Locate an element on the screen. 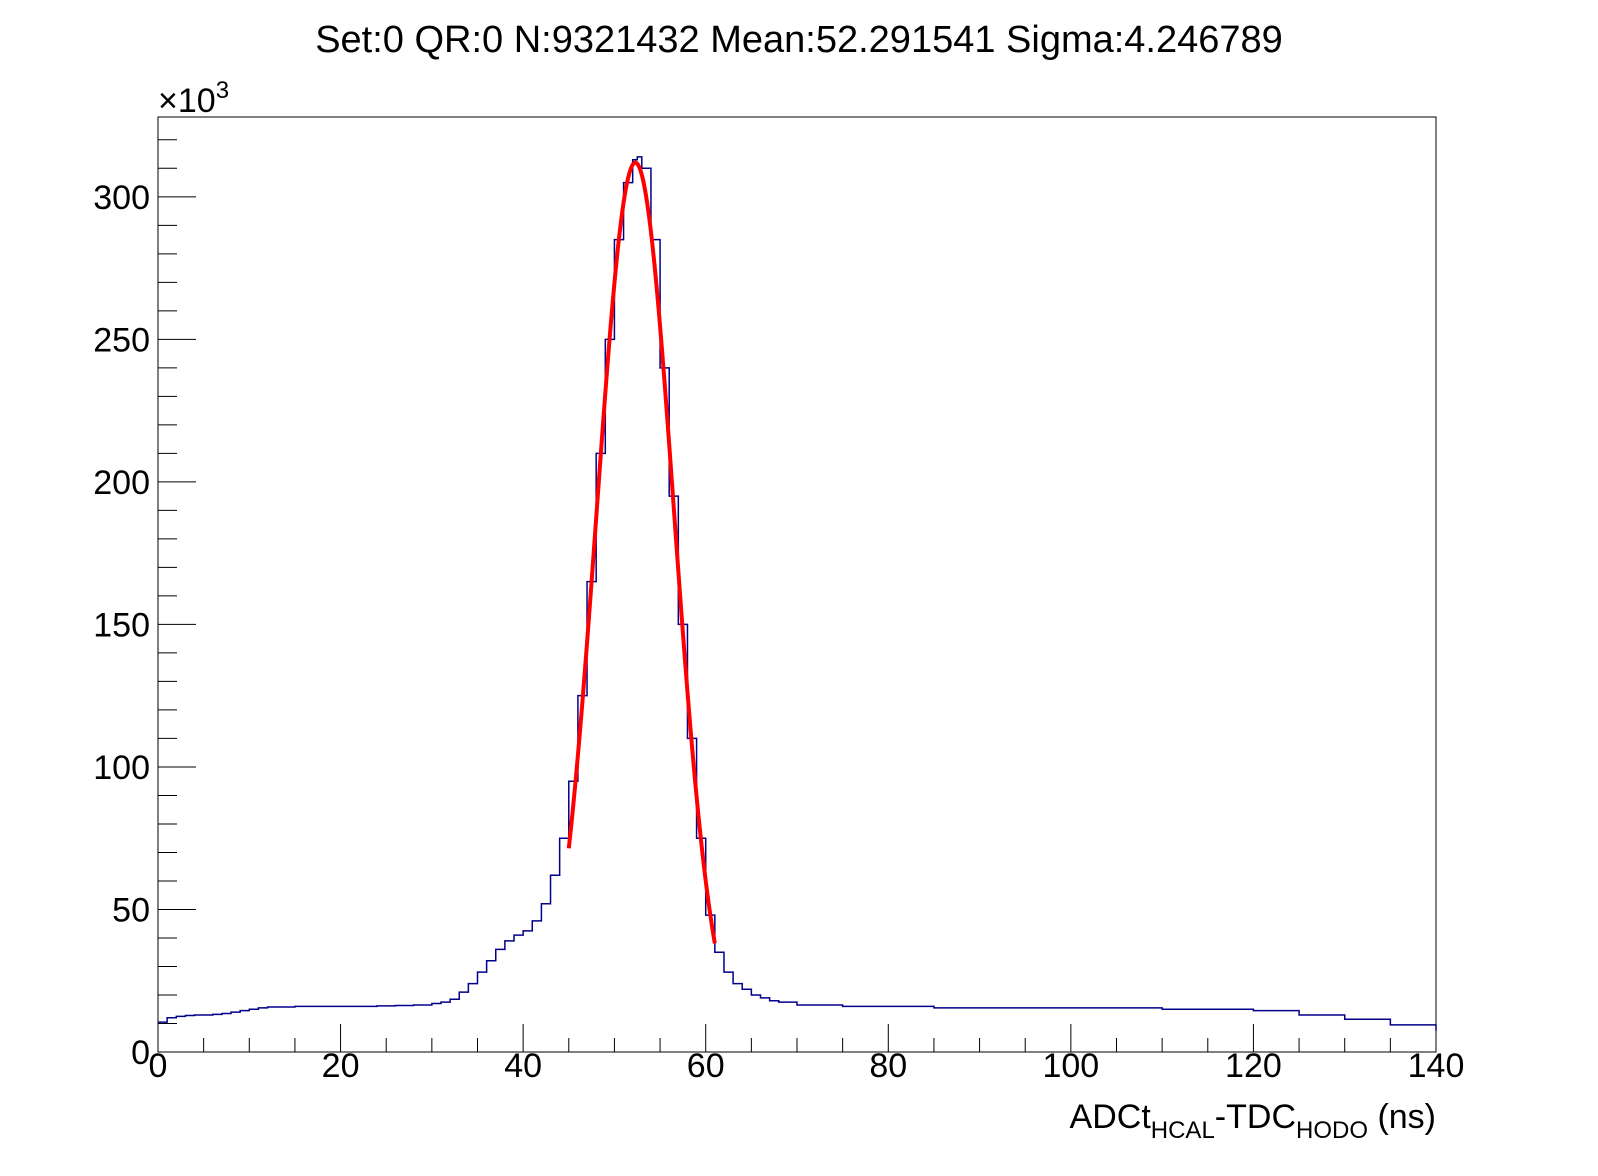 The width and height of the screenshot is (1598, 1176). x-axis-label: ADCtHCAL-TDCHODO (ns) is located at coordinates (1253, 1121).